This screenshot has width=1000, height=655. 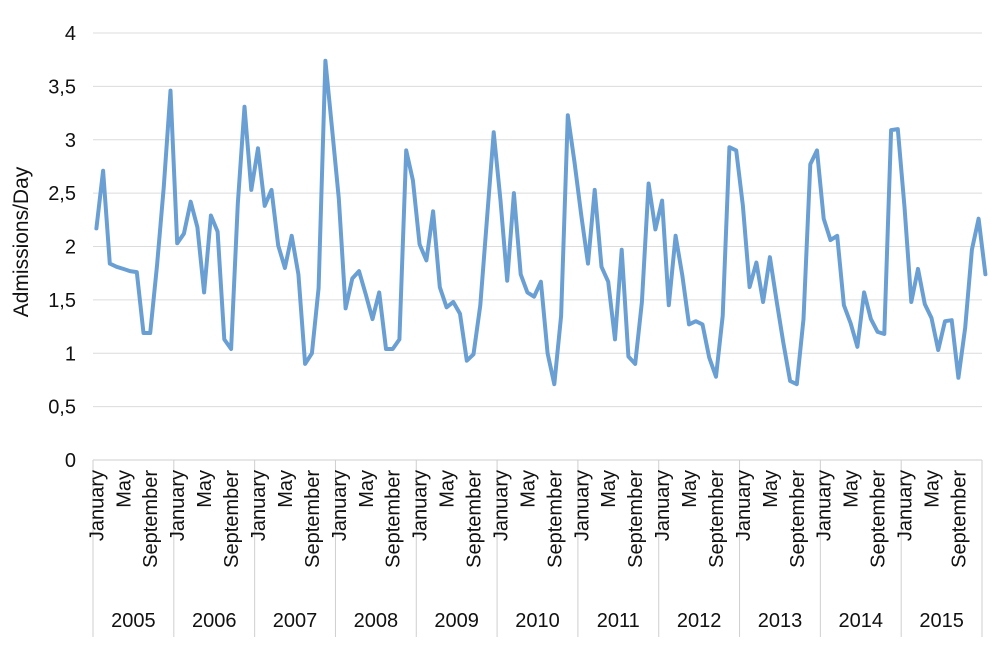 What do you see at coordinates (70, 34) in the screenshot?
I see `y-tick-label: 4` at bounding box center [70, 34].